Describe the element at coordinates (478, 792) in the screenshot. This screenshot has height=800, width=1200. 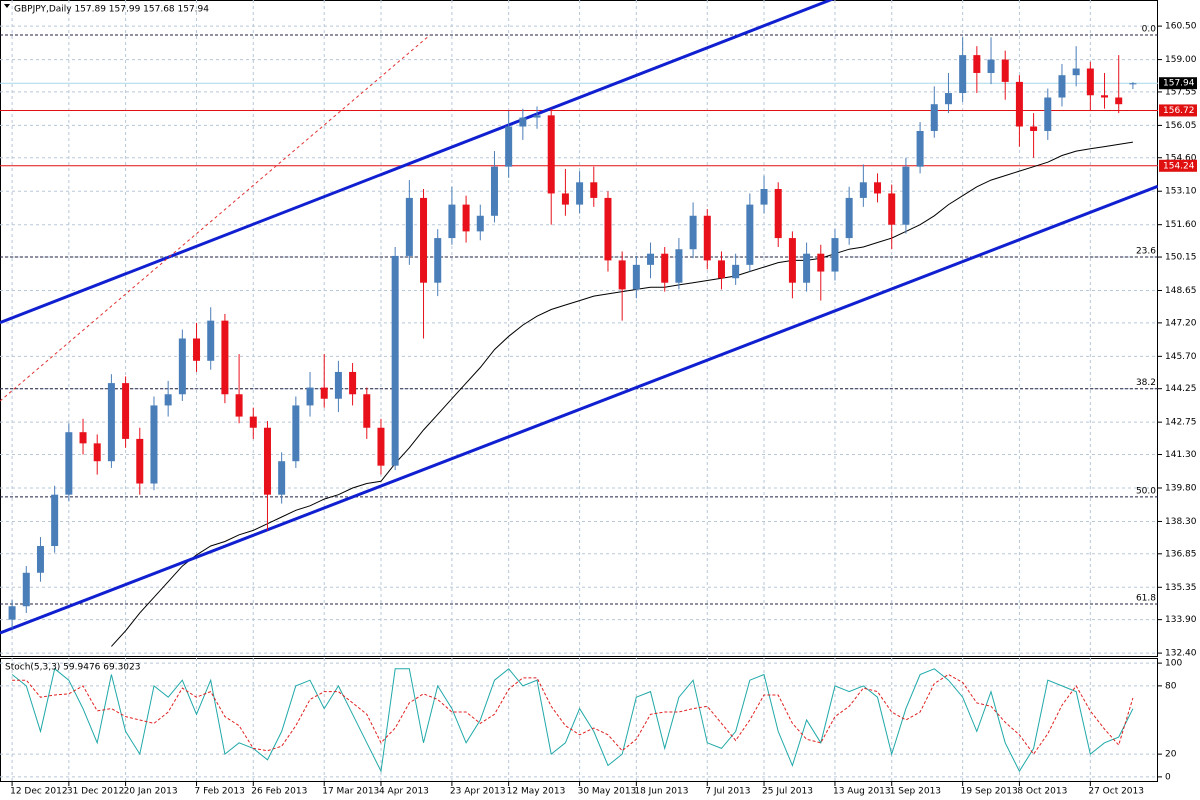
I see `x-tick-label: 23 Apr 2013` at that location.